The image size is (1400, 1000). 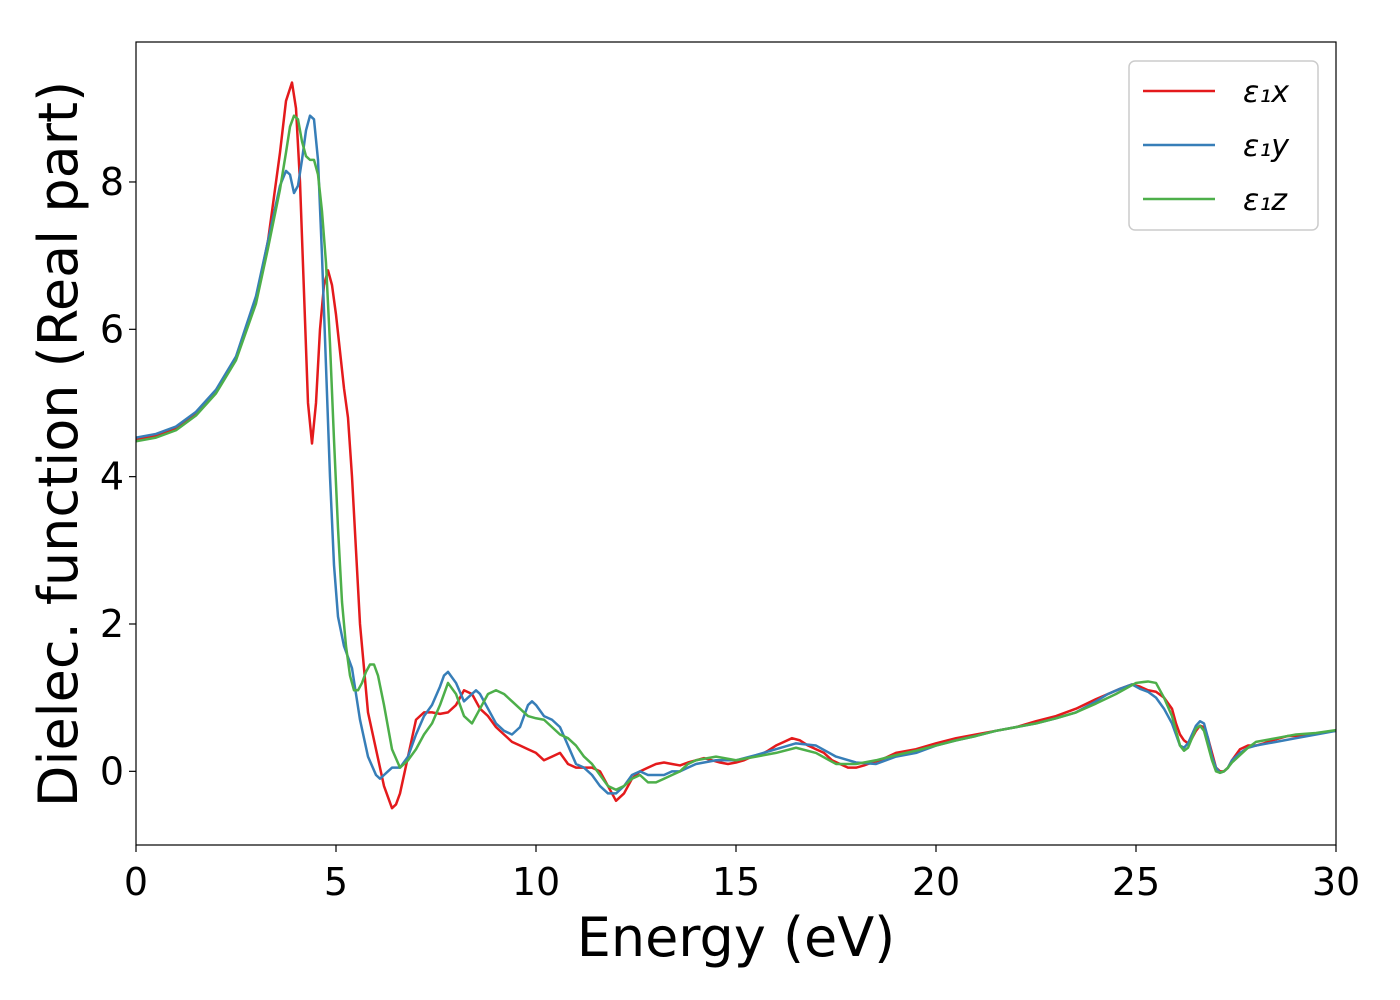 What do you see at coordinates (1336, 882) in the screenshot?
I see `x-tick-label: 30` at bounding box center [1336, 882].